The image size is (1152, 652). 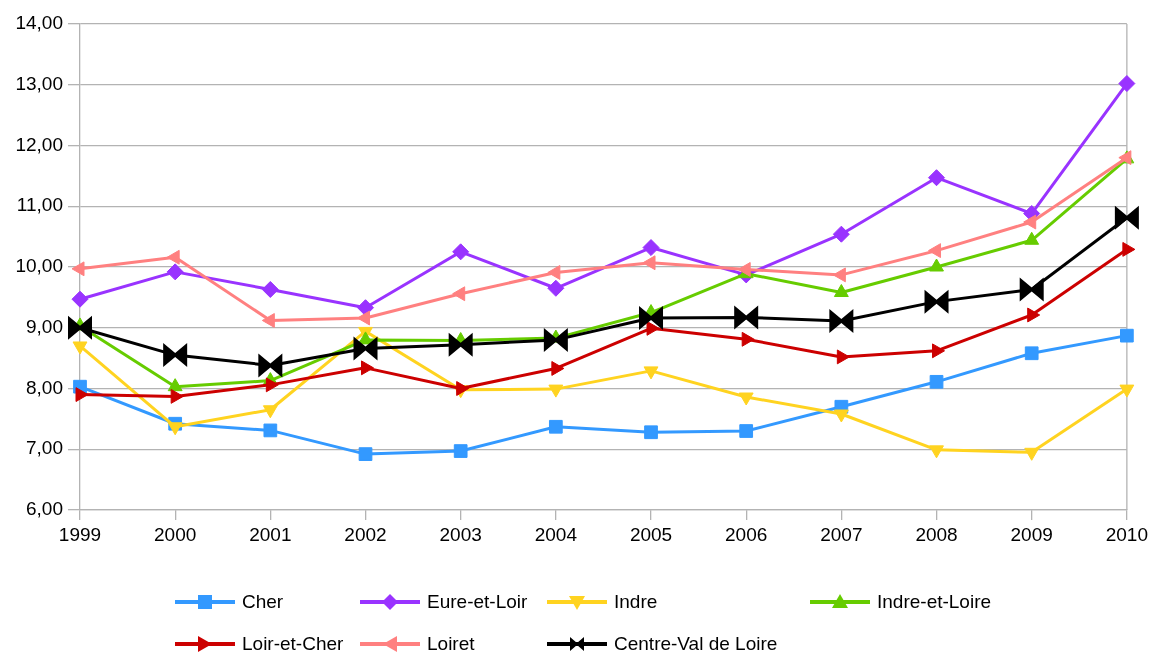 I want to click on x-tick-label: 2002, so click(x=365, y=534).